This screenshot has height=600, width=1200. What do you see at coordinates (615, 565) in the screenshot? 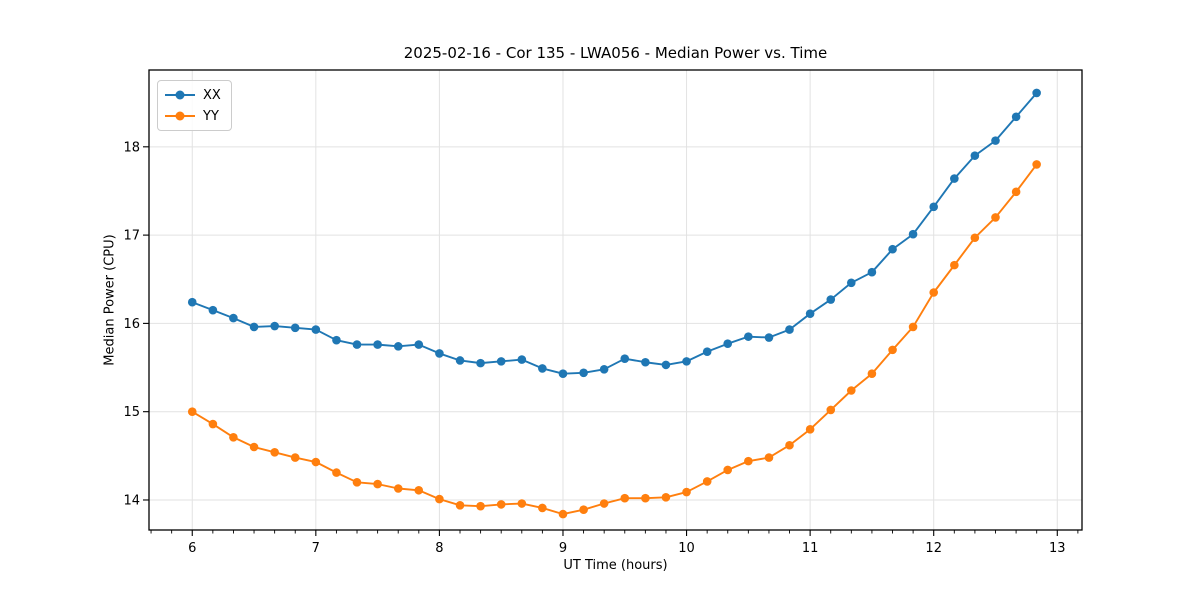
I see `x-axis-label: UT Time (hours)` at bounding box center [615, 565].